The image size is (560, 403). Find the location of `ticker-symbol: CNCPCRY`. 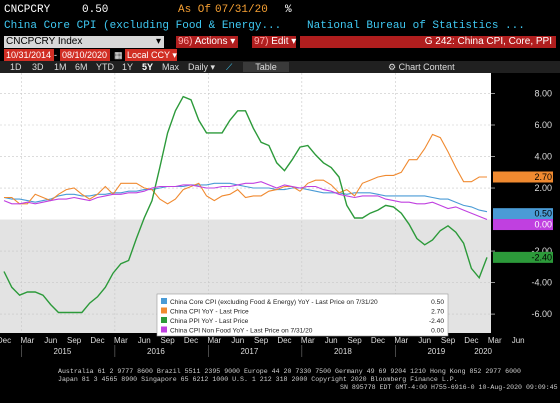

ticker-symbol: CNCPCRY is located at coordinates (27, 10).